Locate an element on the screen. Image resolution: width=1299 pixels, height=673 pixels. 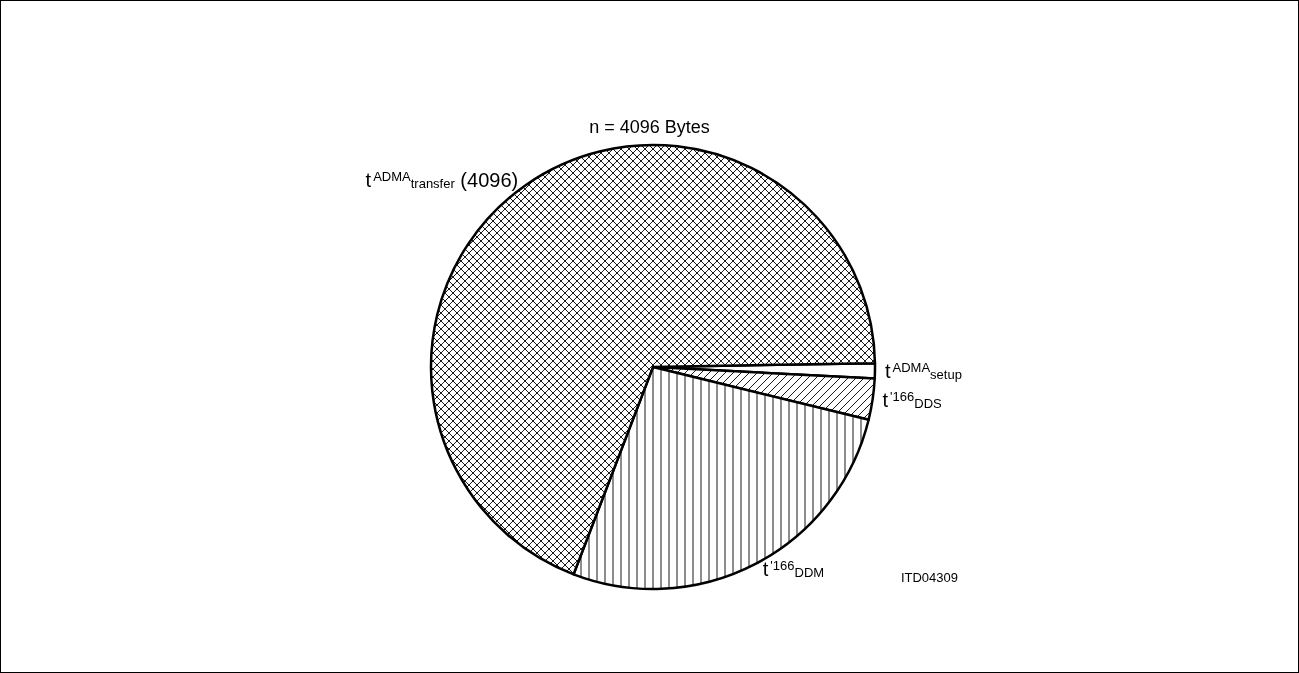
text: ITD04309 is located at coordinates (929, 577).